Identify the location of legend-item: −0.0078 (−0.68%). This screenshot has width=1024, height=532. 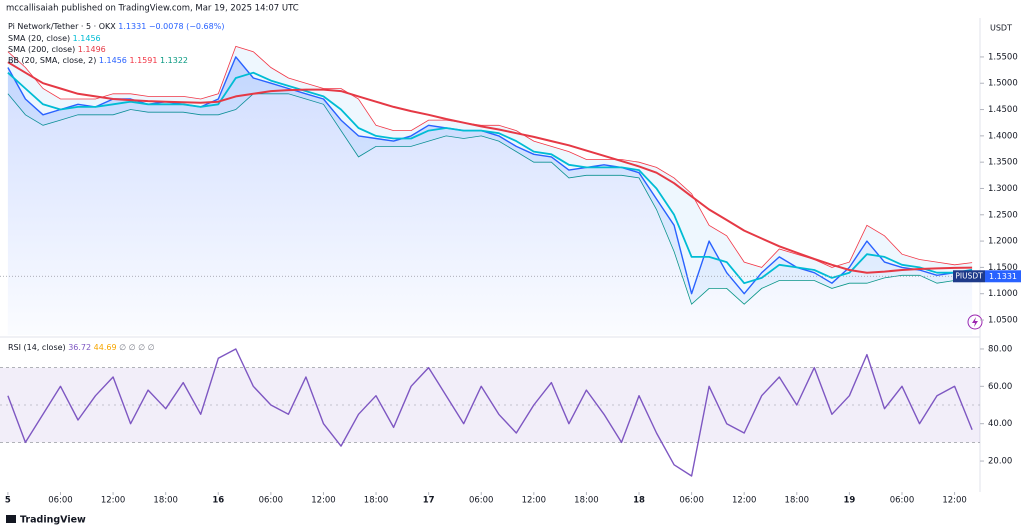
(187, 26).